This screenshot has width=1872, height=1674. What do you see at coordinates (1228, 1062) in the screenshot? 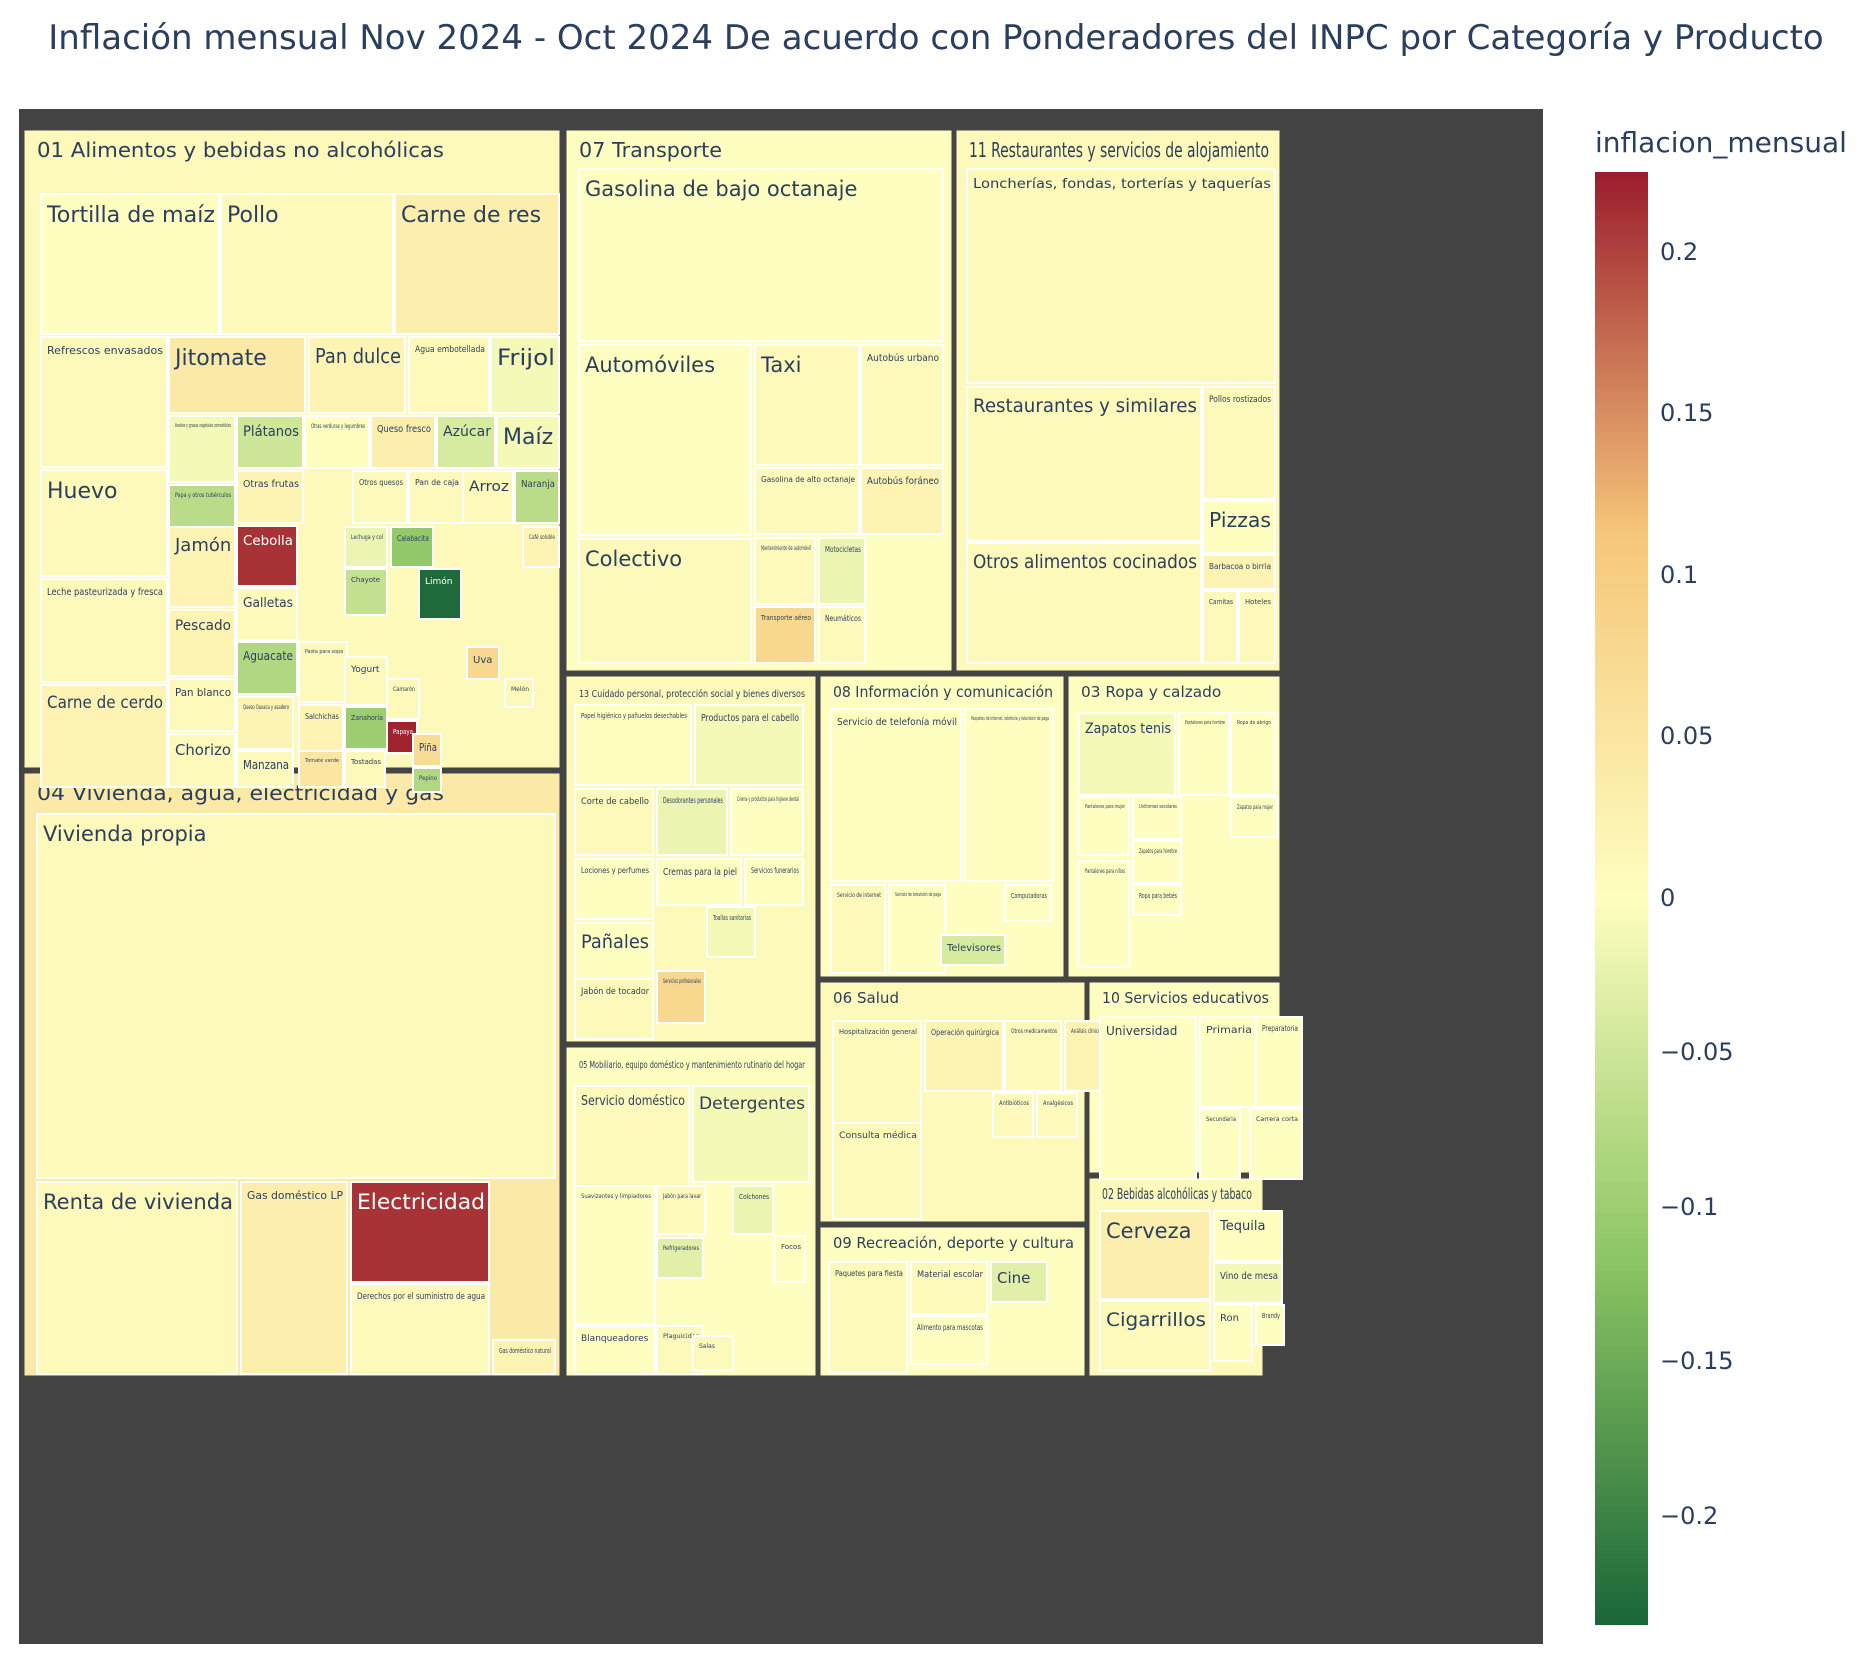
I see `treemap-tile: Primaria` at bounding box center [1228, 1062].